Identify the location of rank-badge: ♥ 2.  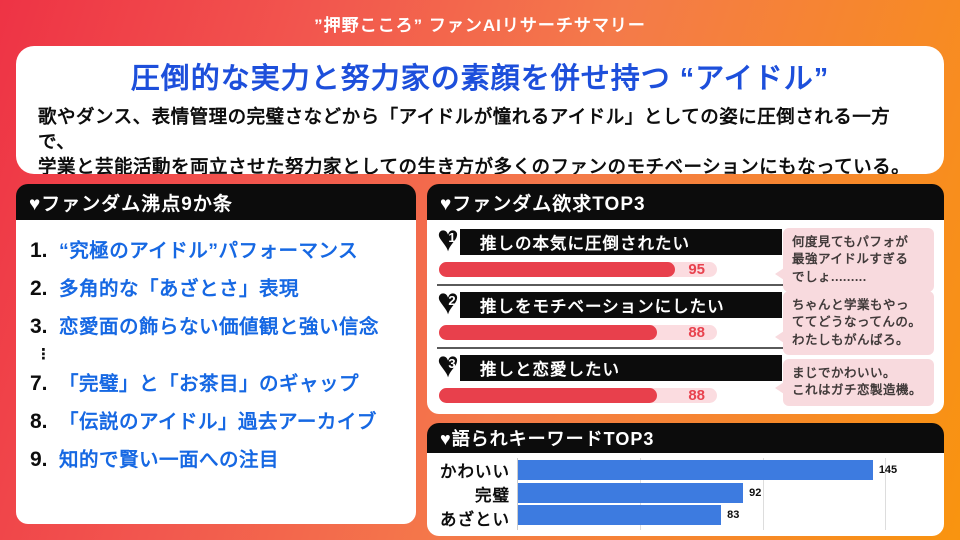
(453, 301).